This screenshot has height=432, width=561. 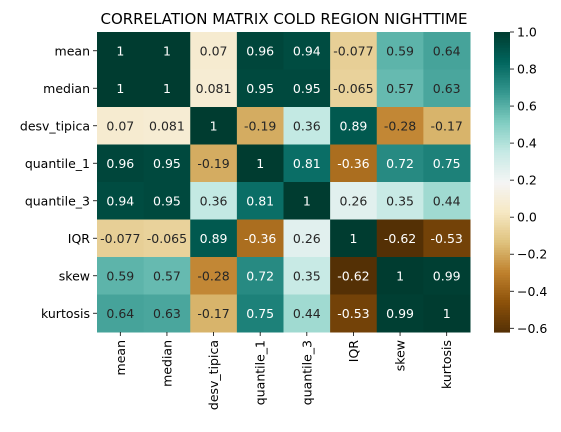 What do you see at coordinates (65, 313) in the screenshot?
I see `row-label-kurtosis: kurtosis` at bounding box center [65, 313].